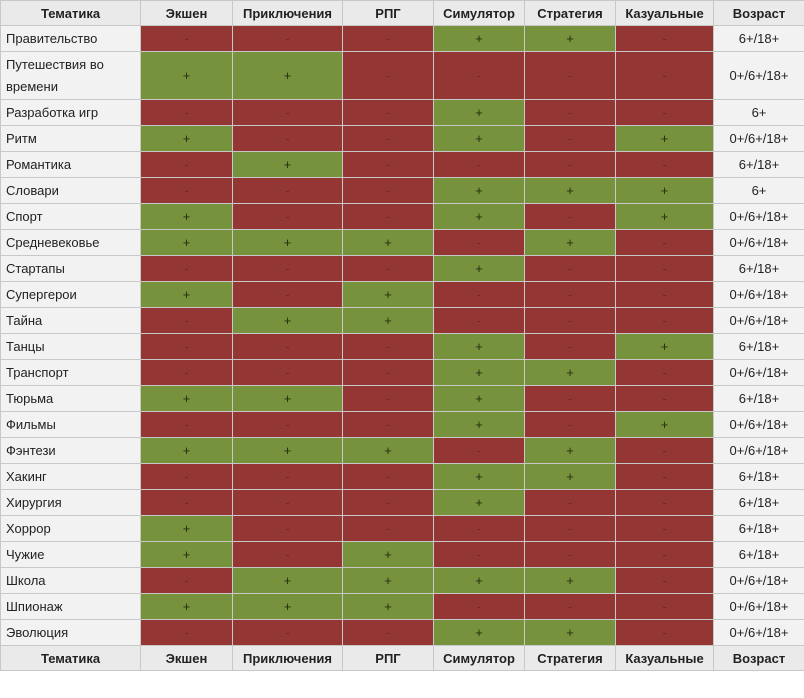 Image resolution: width=804 pixels, height=698 pixels. What do you see at coordinates (570, 13) in the screenshot?
I see `column-header-strategy: Стратегия` at bounding box center [570, 13].